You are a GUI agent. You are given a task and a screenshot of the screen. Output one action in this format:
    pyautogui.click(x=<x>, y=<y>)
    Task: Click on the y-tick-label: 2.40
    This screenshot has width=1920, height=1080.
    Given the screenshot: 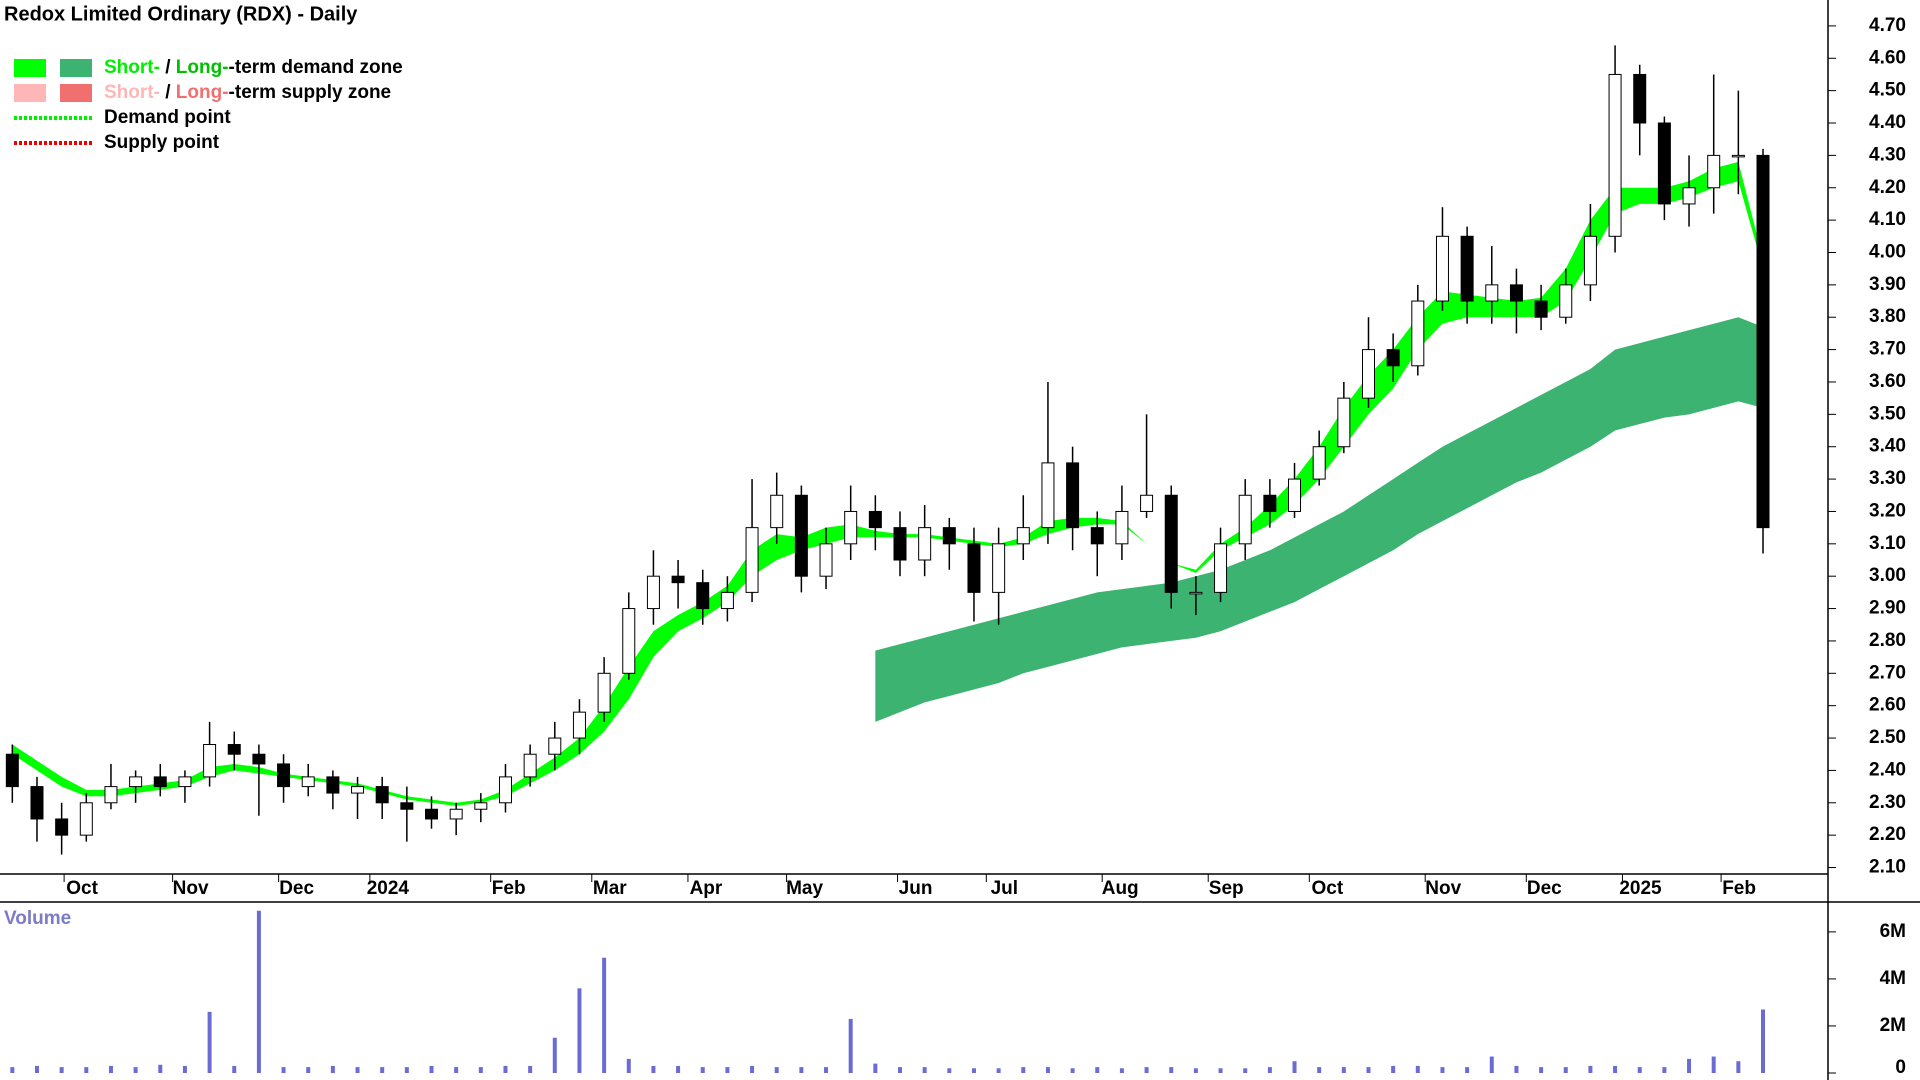 What is the action you would take?
    pyautogui.click(x=1887, y=769)
    